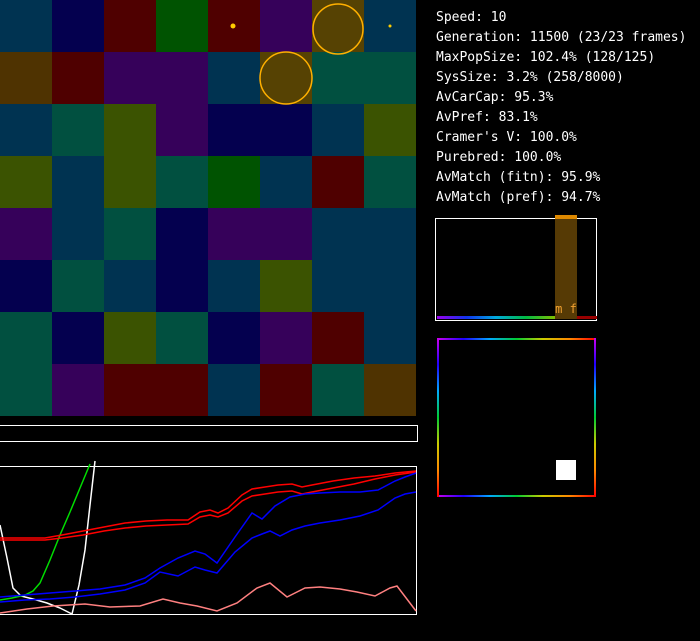 The image size is (700, 641). Describe the element at coordinates (546, 57) in the screenshot. I see `stat-line: MaxPopSize: 102.4% (128/125)` at that location.